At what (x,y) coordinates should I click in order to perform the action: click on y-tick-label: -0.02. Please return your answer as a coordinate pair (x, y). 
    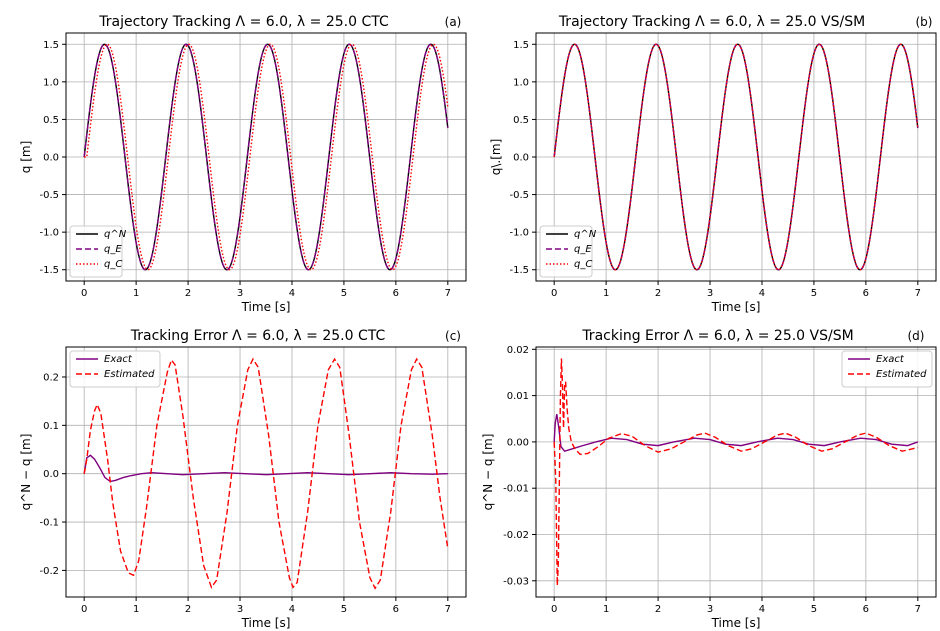
    Looking at the image, I should click on (516, 535).